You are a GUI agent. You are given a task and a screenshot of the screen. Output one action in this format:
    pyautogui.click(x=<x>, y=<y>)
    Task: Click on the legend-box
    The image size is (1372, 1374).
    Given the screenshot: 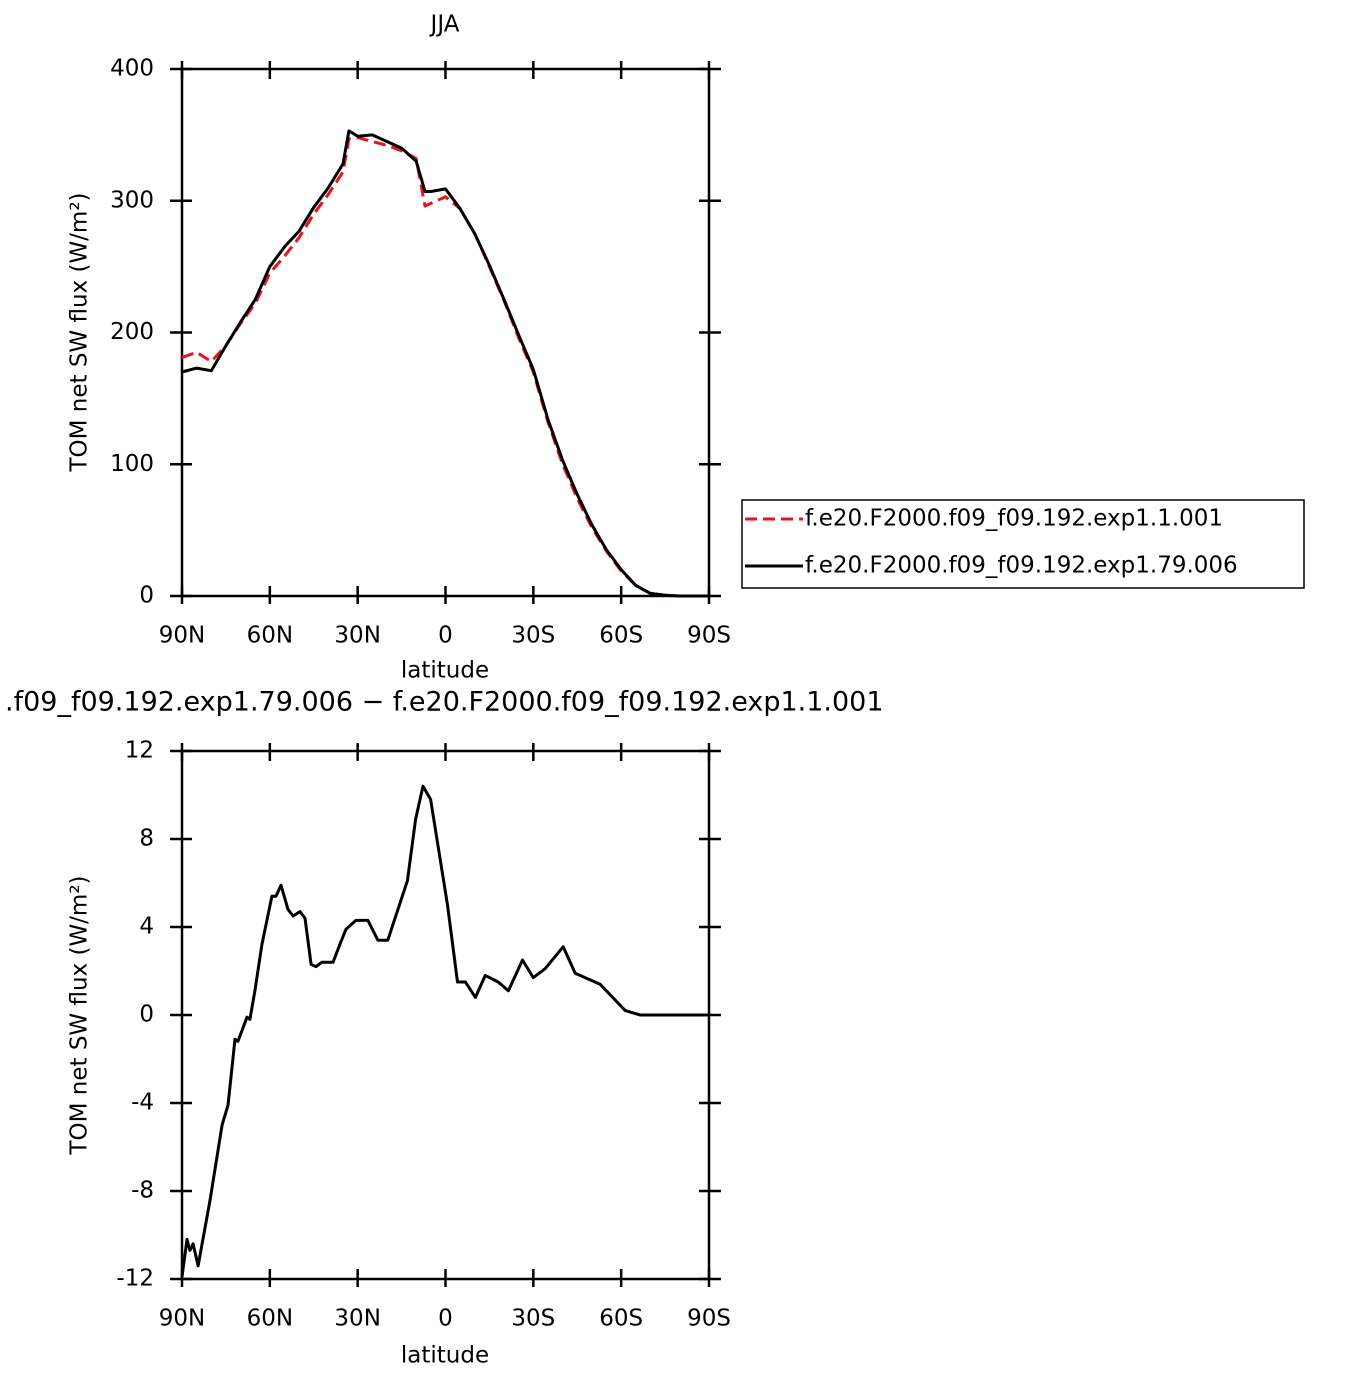 What is the action you would take?
    pyautogui.click(x=1023, y=544)
    